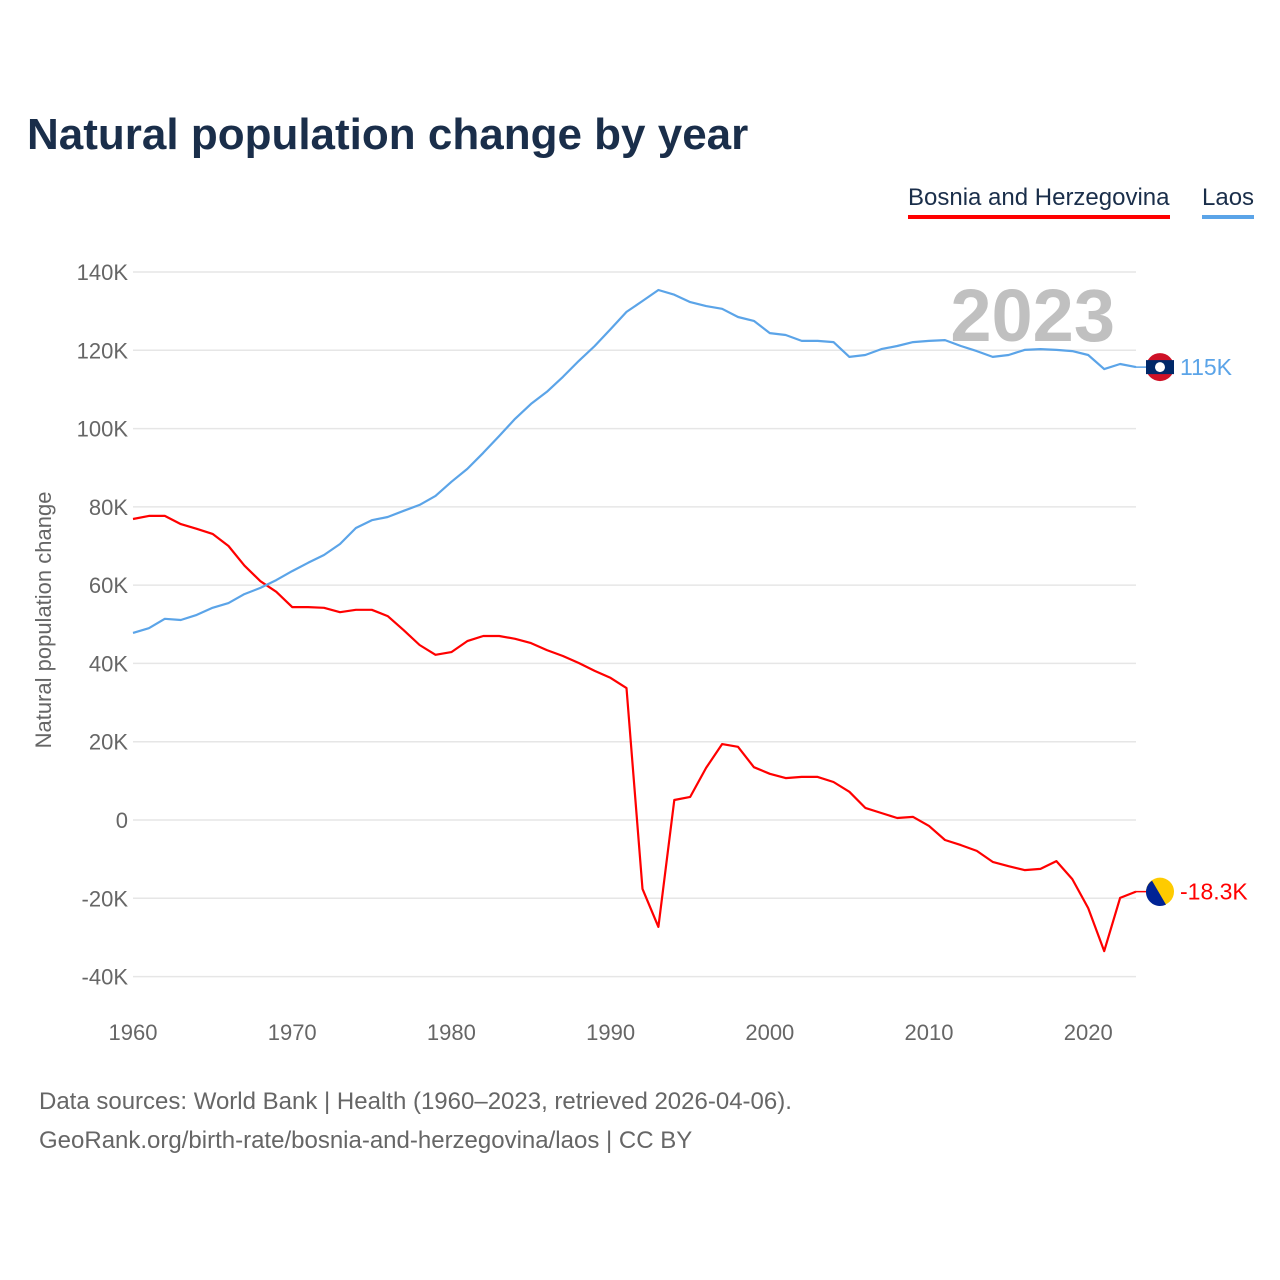  What do you see at coordinates (1159, 891) in the screenshot?
I see `bosnia-flag-icon` at bounding box center [1159, 891].